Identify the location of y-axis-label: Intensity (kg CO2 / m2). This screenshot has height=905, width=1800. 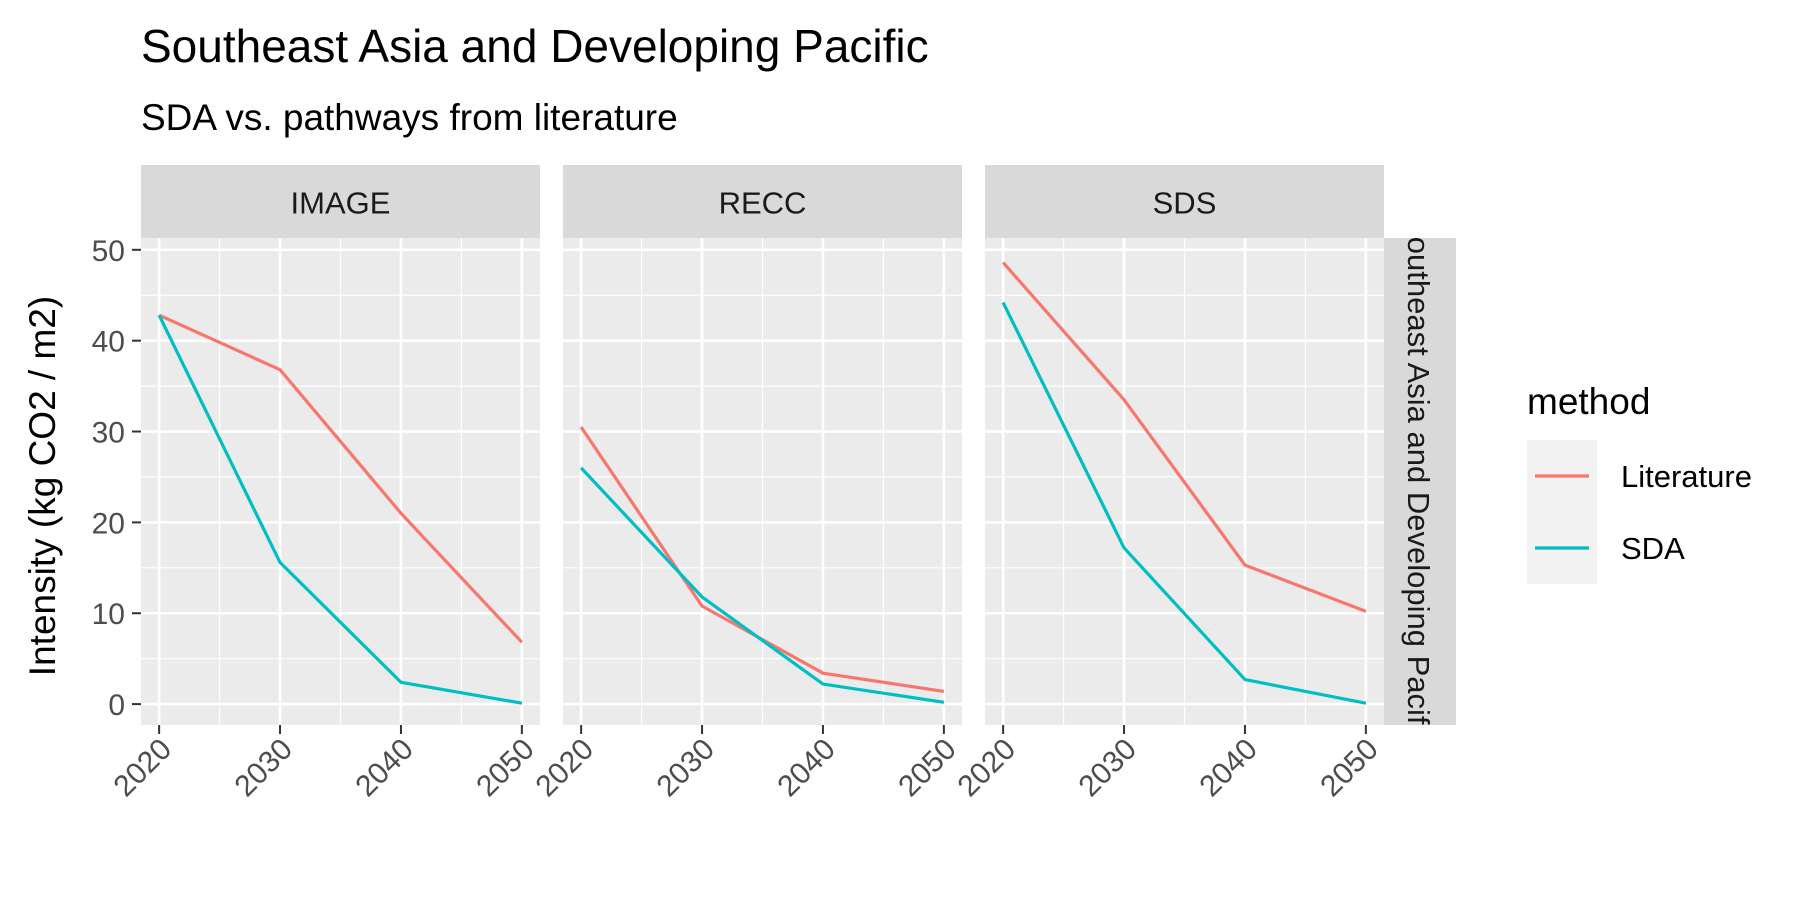
(42, 486).